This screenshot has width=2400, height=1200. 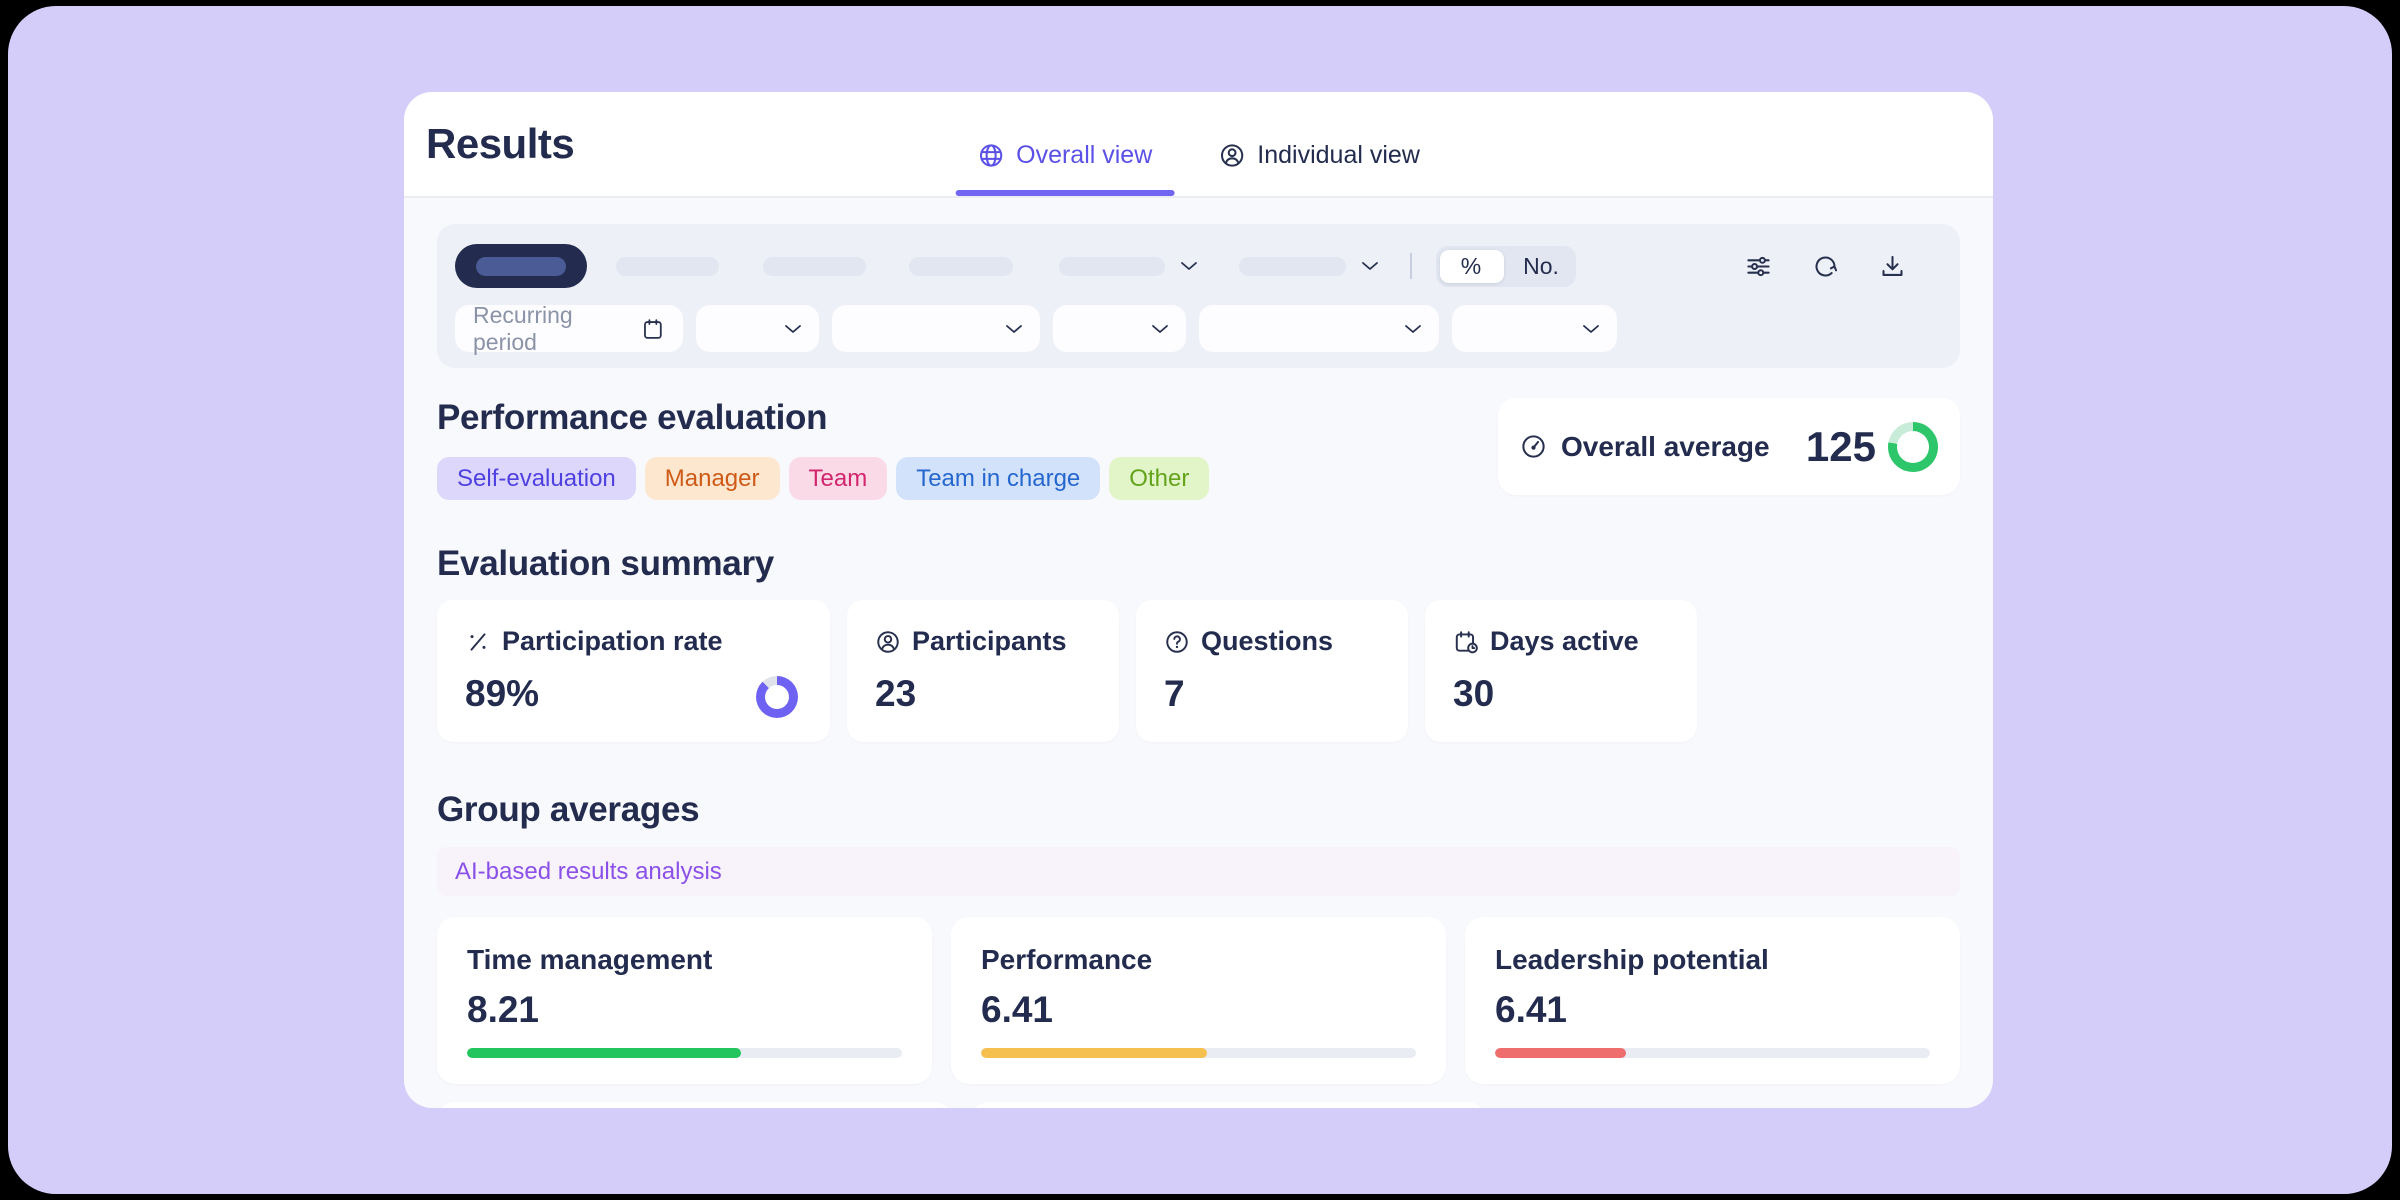 What do you see at coordinates (1564, 641) in the screenshot?
I see `card-label: Days active` at bounding box center [1564, 641].